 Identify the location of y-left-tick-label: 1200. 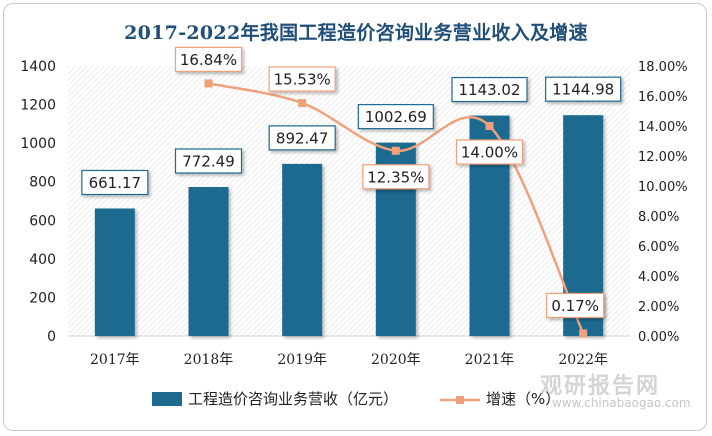
(38, 106).